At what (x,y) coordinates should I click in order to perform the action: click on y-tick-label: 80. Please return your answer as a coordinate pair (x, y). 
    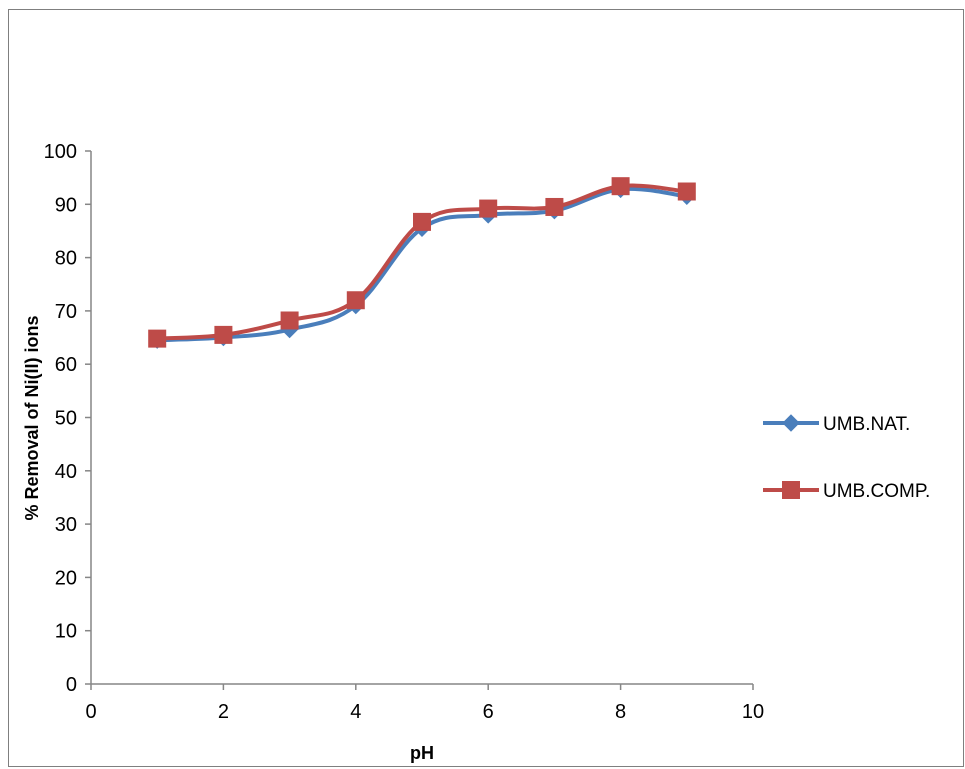
    Looking at the image, I should click on (66, 259).